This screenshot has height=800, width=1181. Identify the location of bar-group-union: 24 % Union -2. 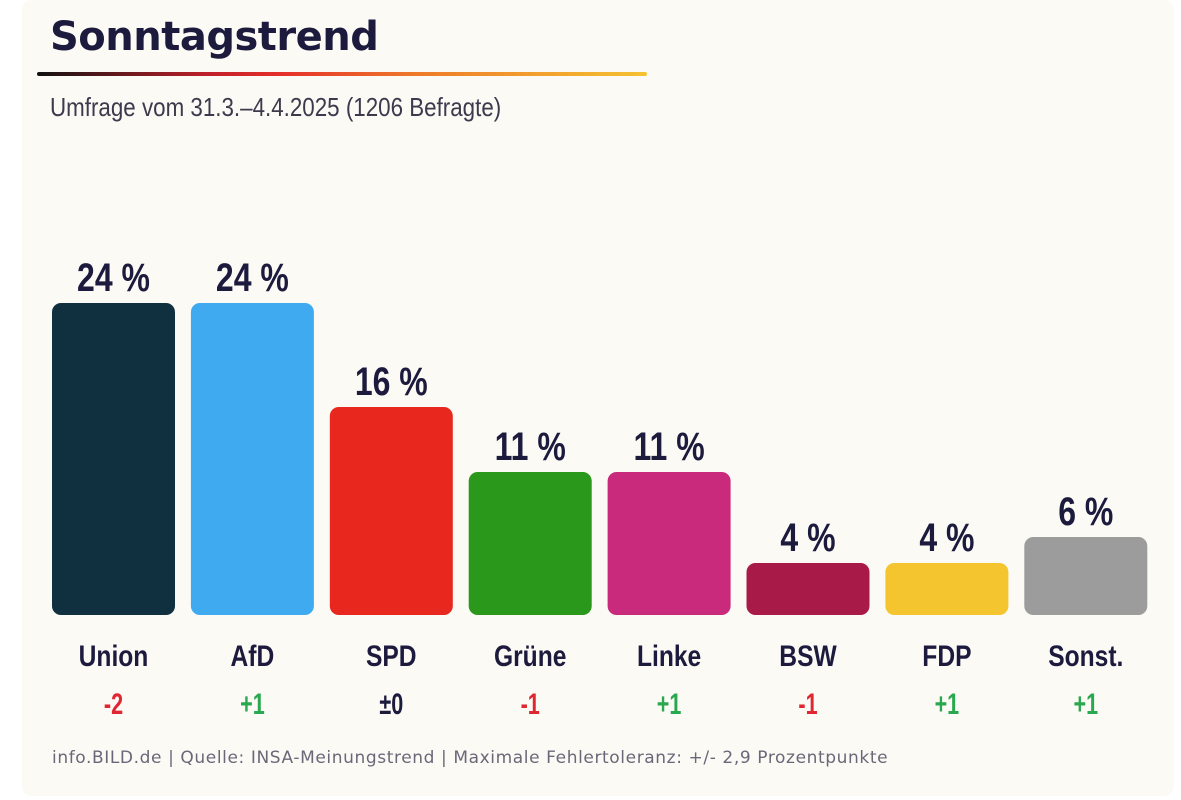
(113, 488).